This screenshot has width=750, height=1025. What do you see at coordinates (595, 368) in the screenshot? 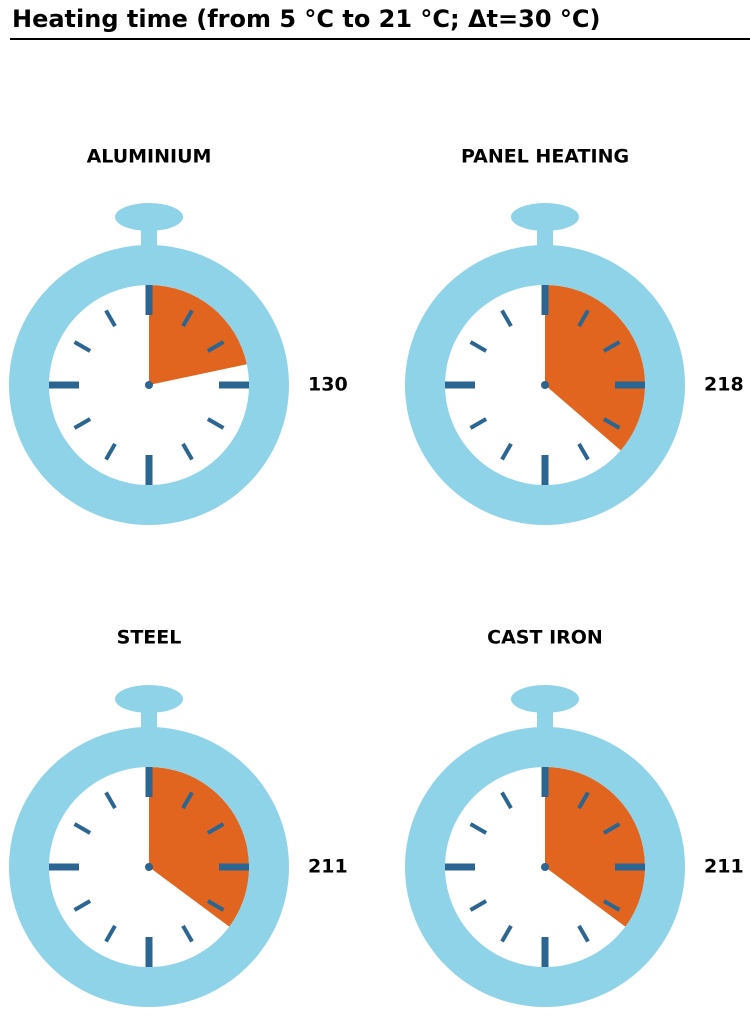
I see `value-sector-panel-heating` at bounding box center [595, 368].